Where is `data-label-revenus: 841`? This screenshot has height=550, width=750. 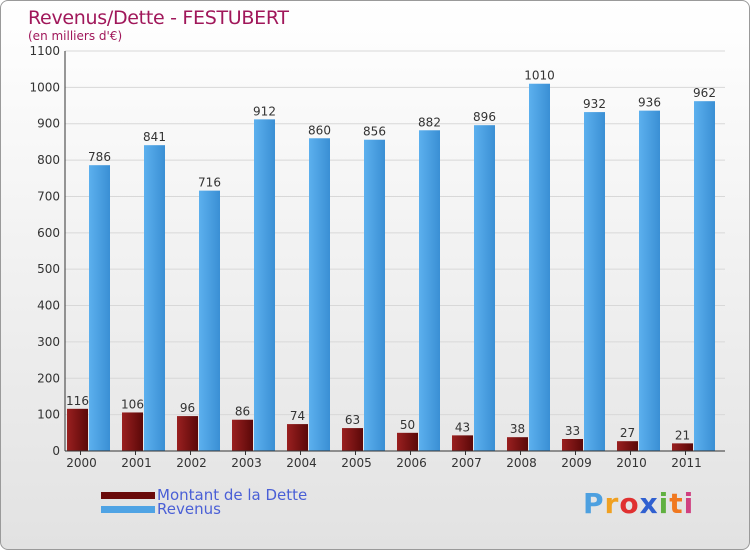
data-label-revenus: 841 is located at coordinates (154, 137).